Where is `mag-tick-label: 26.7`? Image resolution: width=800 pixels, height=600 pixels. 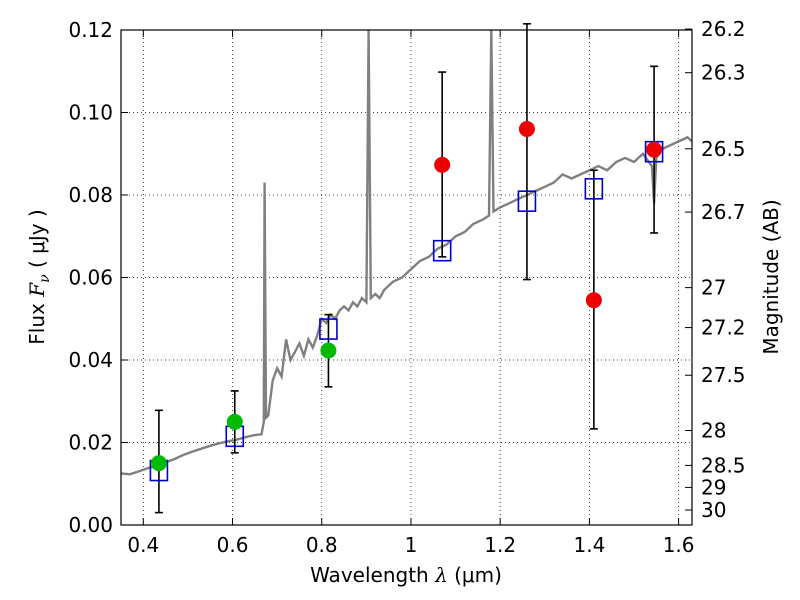 mag-tick-label: 26.7 is located at coordinates (723, 212).